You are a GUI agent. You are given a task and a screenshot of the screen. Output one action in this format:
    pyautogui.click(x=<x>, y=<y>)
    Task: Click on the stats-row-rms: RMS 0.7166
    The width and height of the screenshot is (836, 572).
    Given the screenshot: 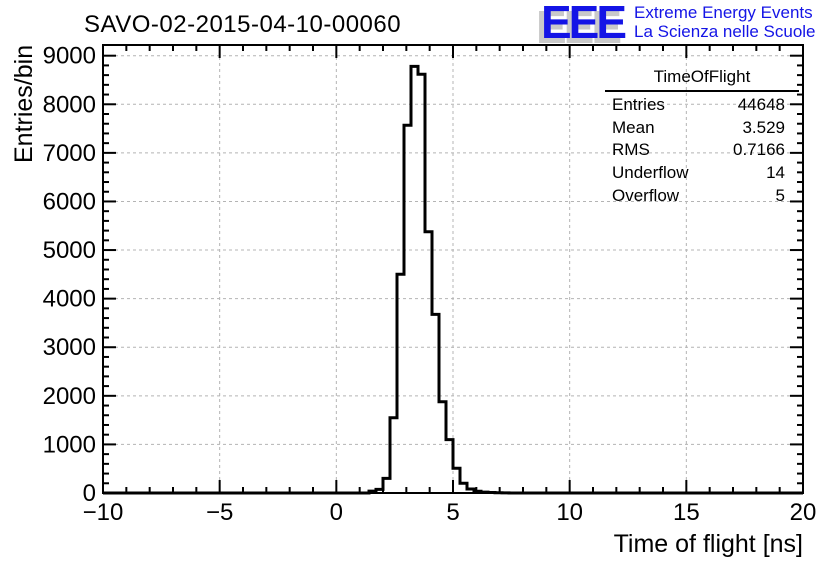 What is the action you would take?
    pyautogui.click(x=702, y=150)
    